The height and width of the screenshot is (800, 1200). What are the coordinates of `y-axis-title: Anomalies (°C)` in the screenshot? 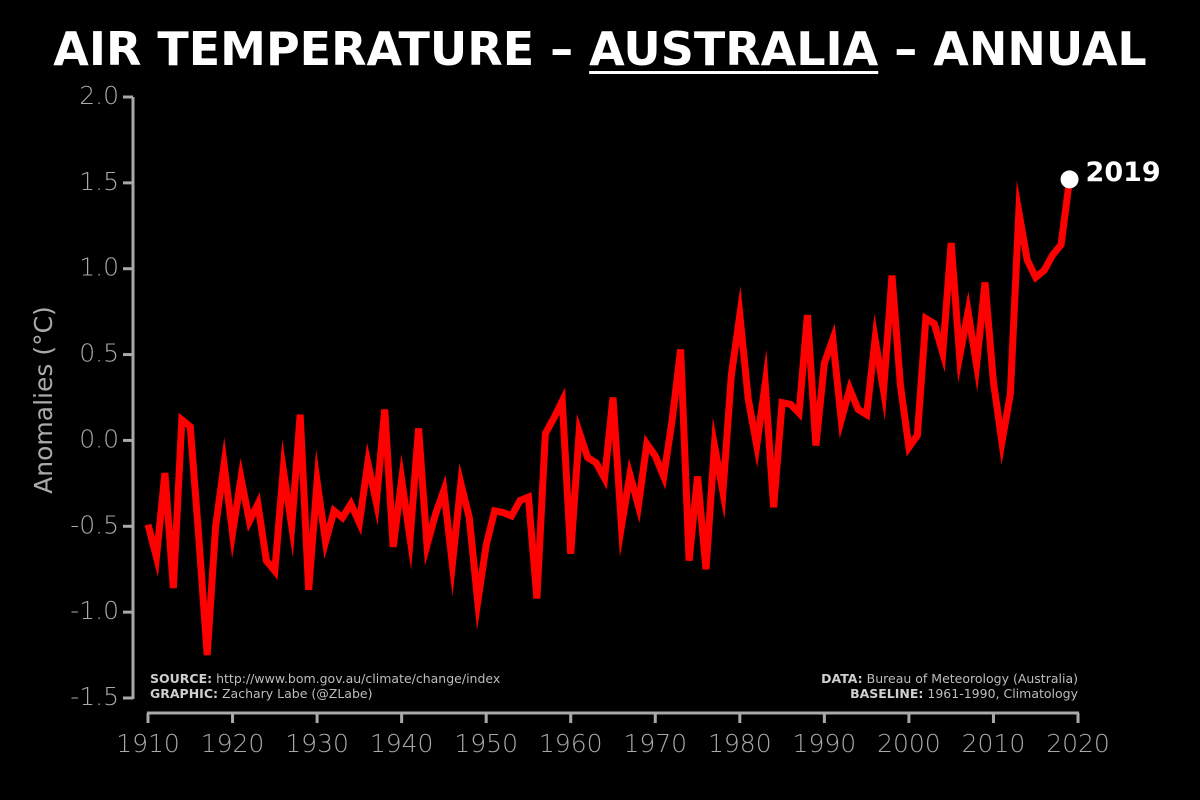 It's located at (43, 400).